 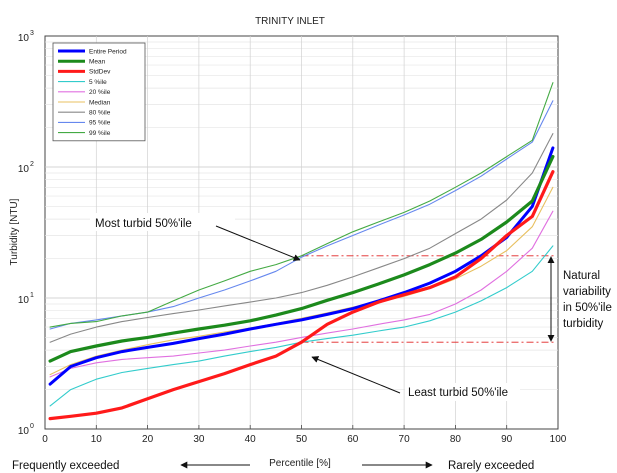 I want to click on legend-label: Median, so click(x=100, y=102).